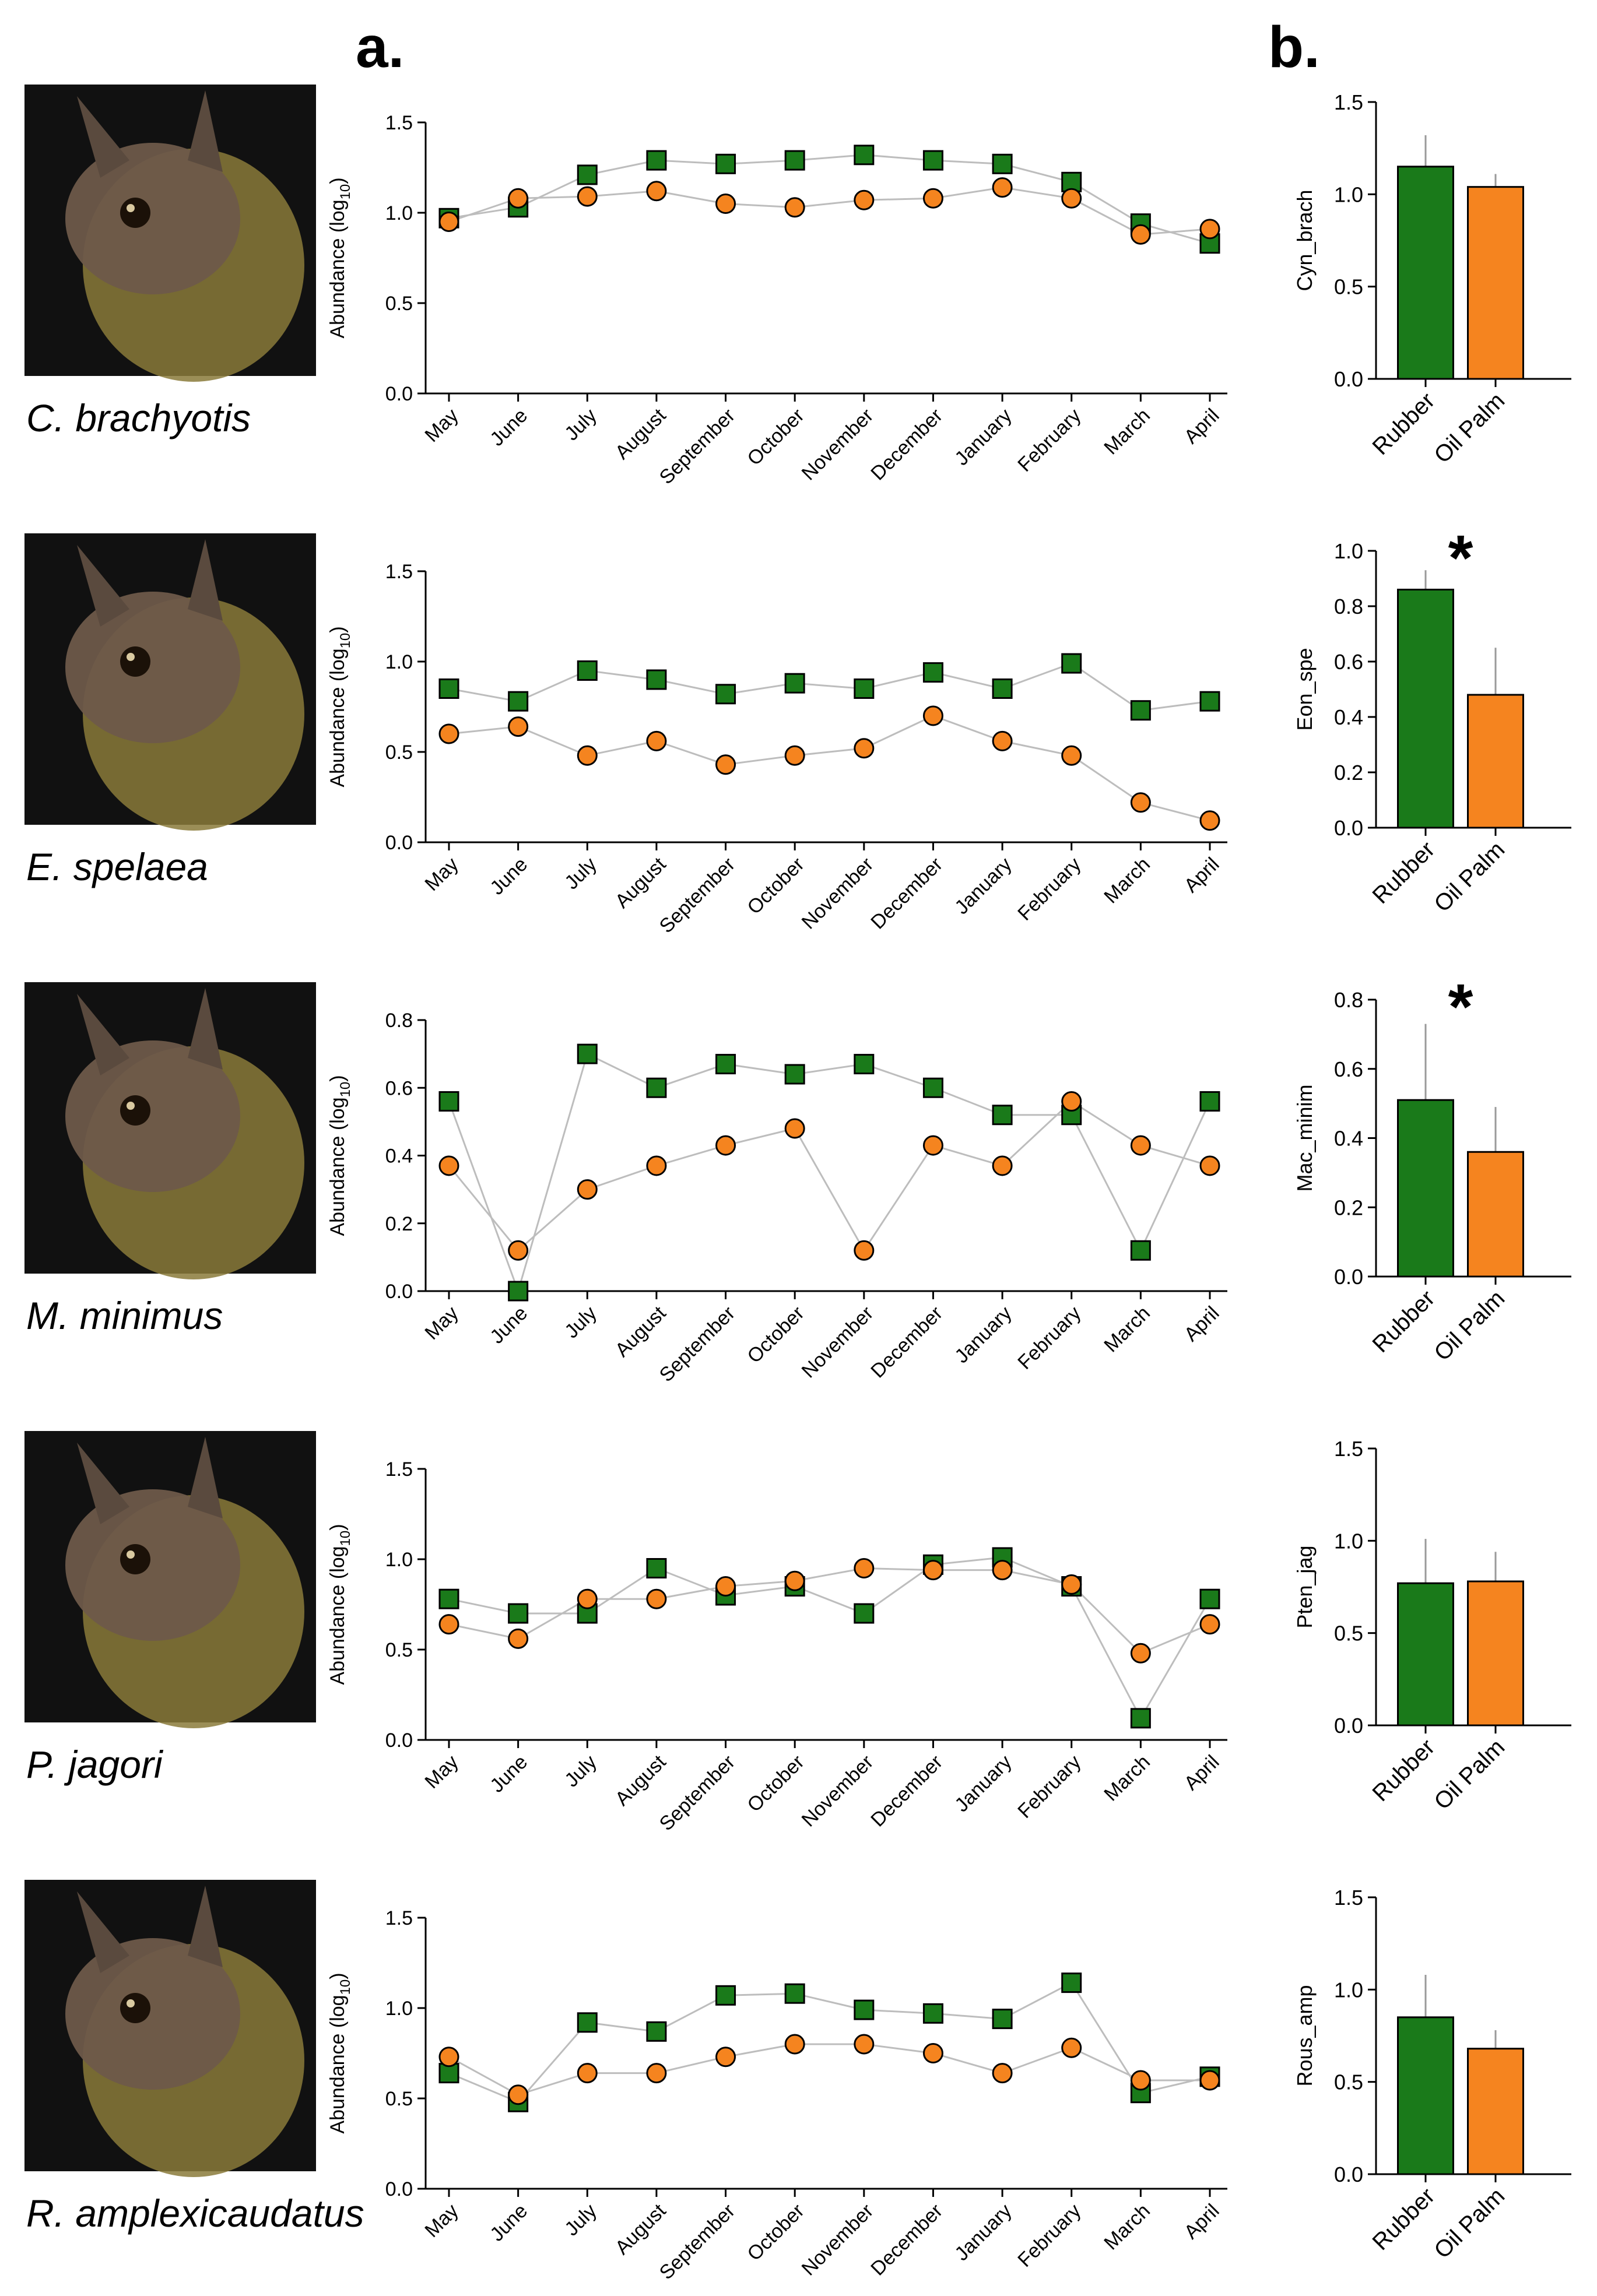 The image size is (1597, 2296). I want to click on y-tick-label: 0.8, so click(399, 1021).